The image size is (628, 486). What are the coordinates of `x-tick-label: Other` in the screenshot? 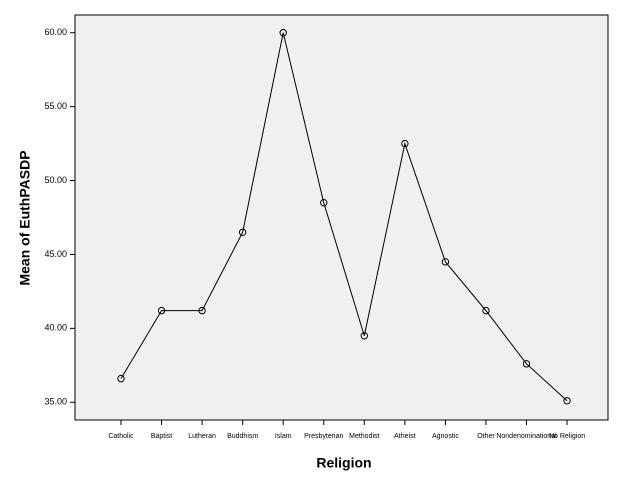 It's located at (486, 436).